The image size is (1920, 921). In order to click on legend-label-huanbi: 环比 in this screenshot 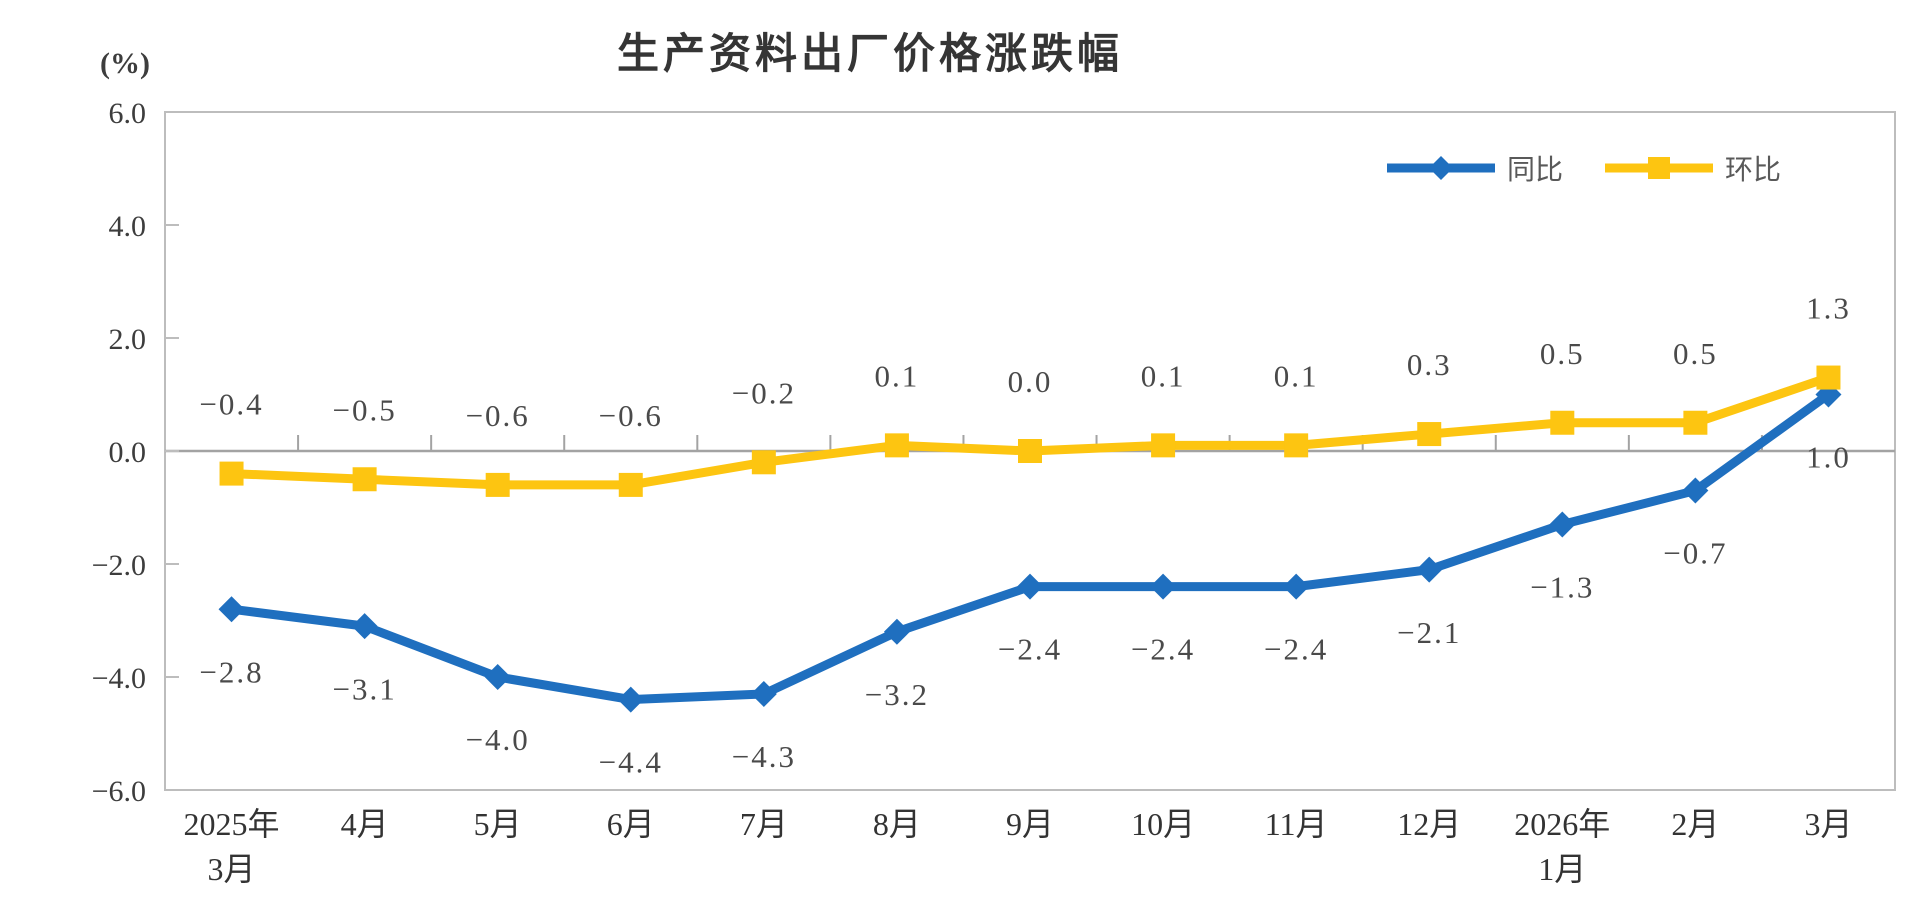, I will do `click(1753, 169)`.